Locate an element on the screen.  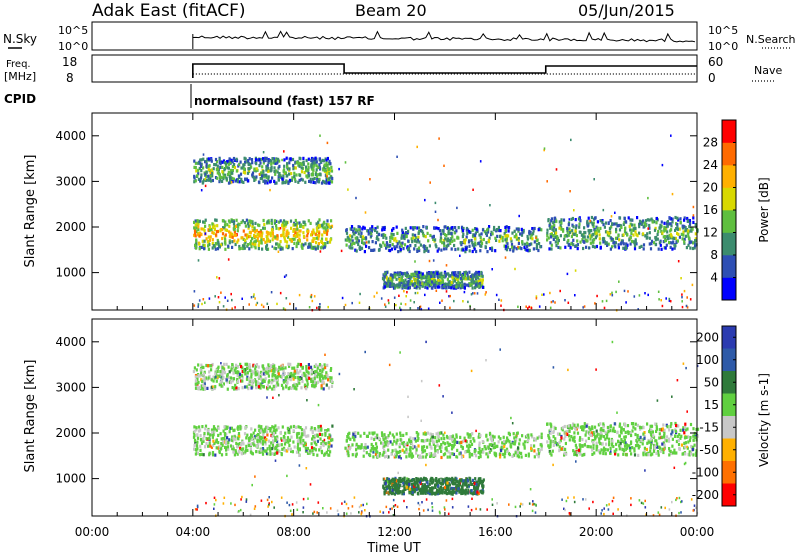
freq-label-line1: Freq. is located at coordinates (18, 64).